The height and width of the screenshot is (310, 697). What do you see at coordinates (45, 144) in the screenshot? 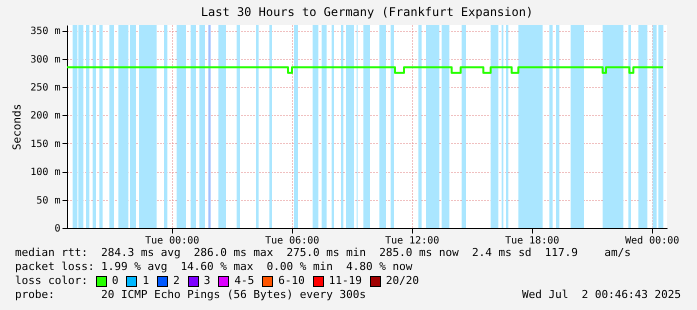
I see `y-tick-label: 150 m` at bounding box center [45, 144].